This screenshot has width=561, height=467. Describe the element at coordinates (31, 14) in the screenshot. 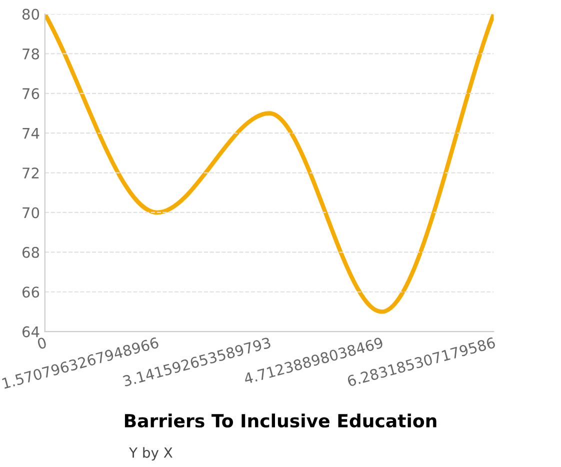

I see `y-tick-label: 80` at that location.